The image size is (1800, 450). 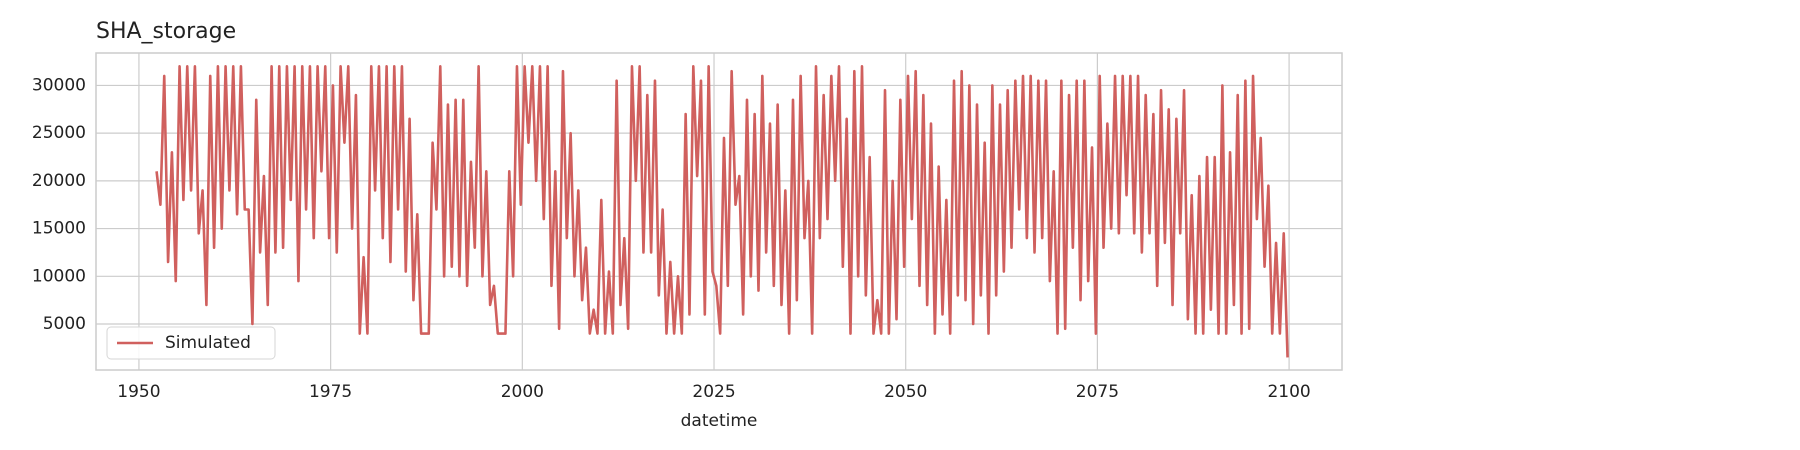 I want to click on y-tick-label: 10000, so click(x=59, y=276).